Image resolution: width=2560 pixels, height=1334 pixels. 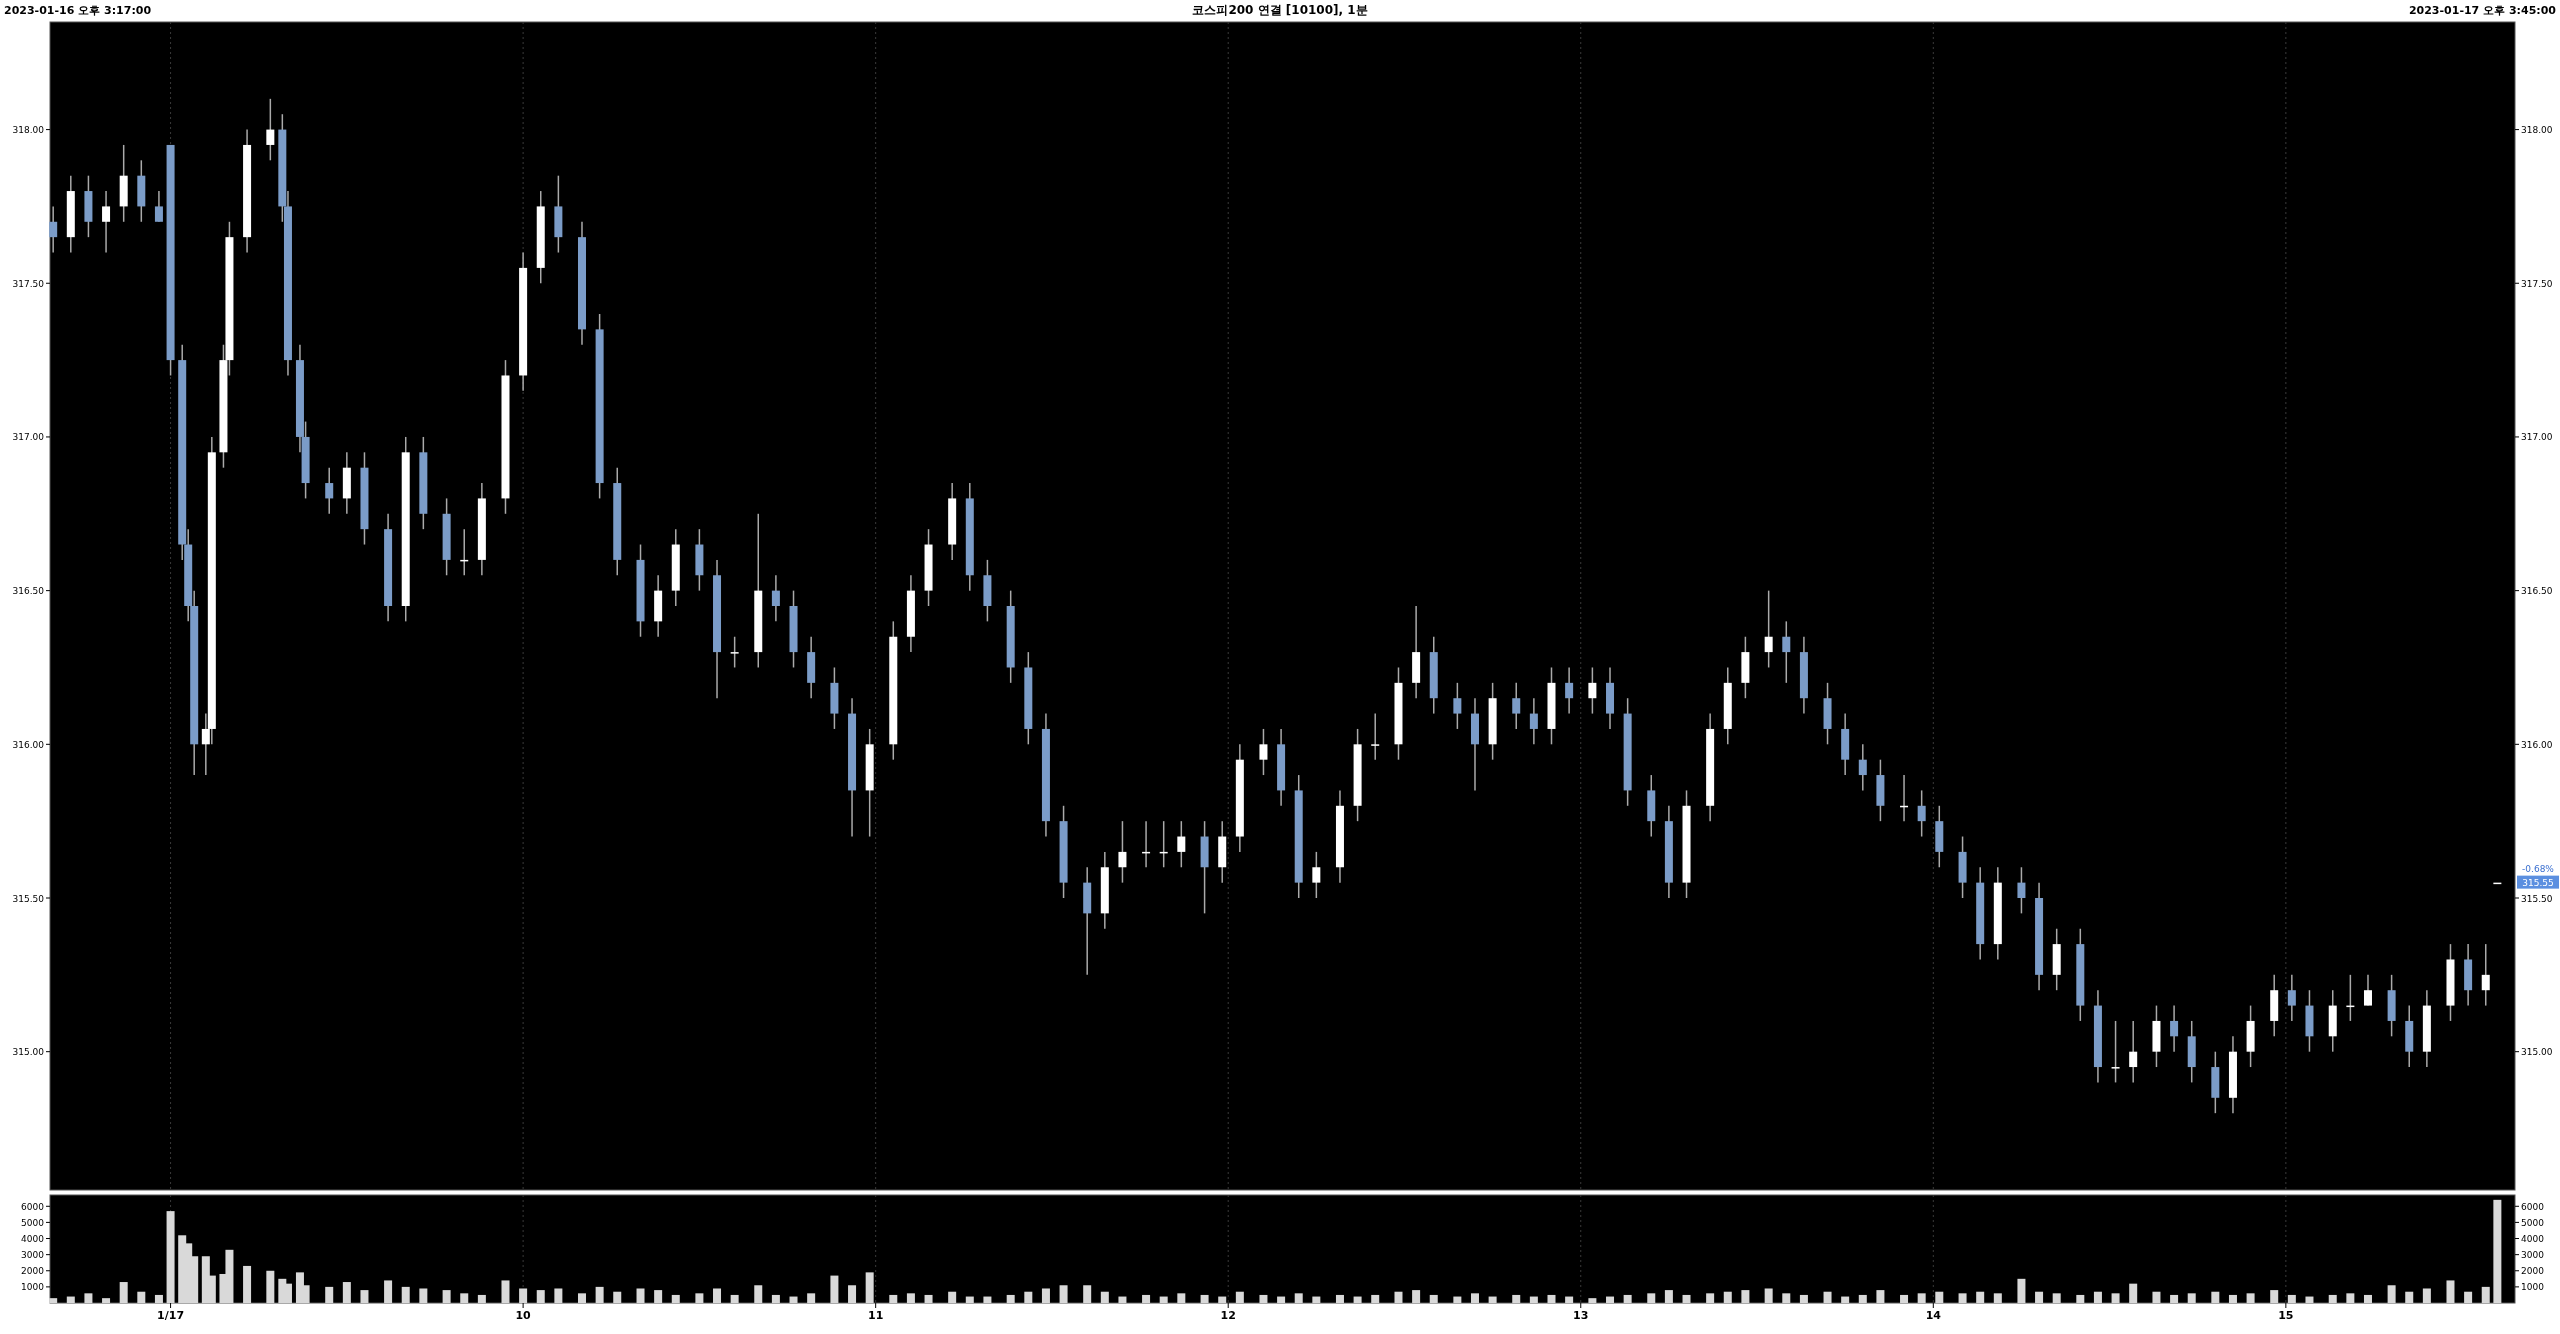 What do you see at coordinates (2538, 868) in the screenshot?
I see `text: -0.68%` at bounding box center [2538, 868].